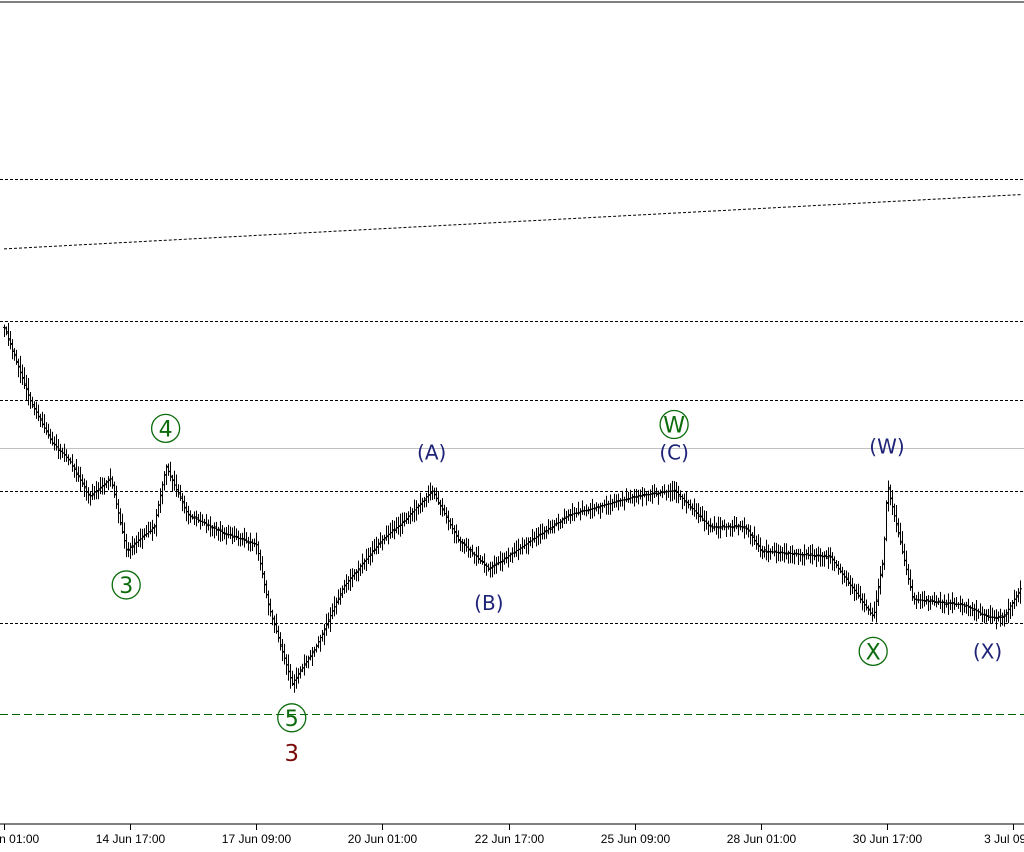 The height and width of the screenshot is (852, 1024). Describe the element at coordinates (674, 424) in the screenshot. I see `wave-label: W` at that location.